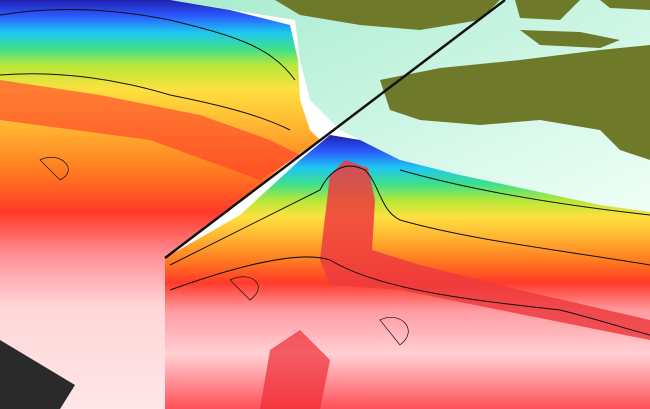  Describe the element at coordinates (150, 130) in the screenshot. I see `left-red-layer` at that location.